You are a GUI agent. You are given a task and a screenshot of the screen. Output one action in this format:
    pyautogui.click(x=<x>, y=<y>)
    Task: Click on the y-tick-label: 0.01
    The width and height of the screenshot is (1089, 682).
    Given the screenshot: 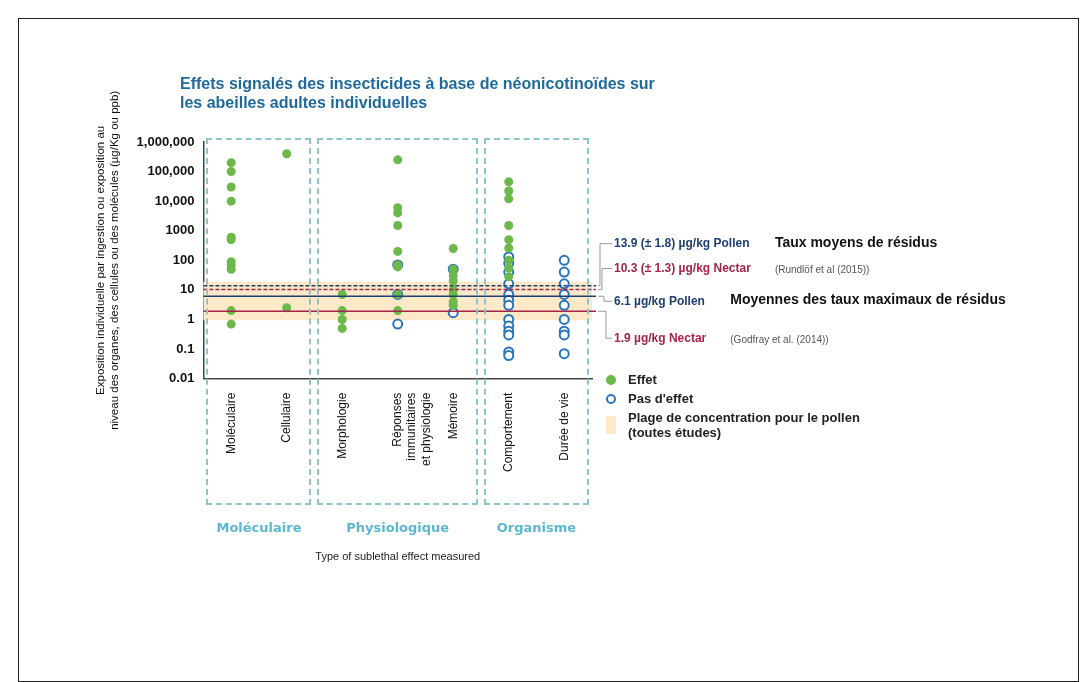 What is the action you would take?
    pyautogui.click(x=182, y=378)
    